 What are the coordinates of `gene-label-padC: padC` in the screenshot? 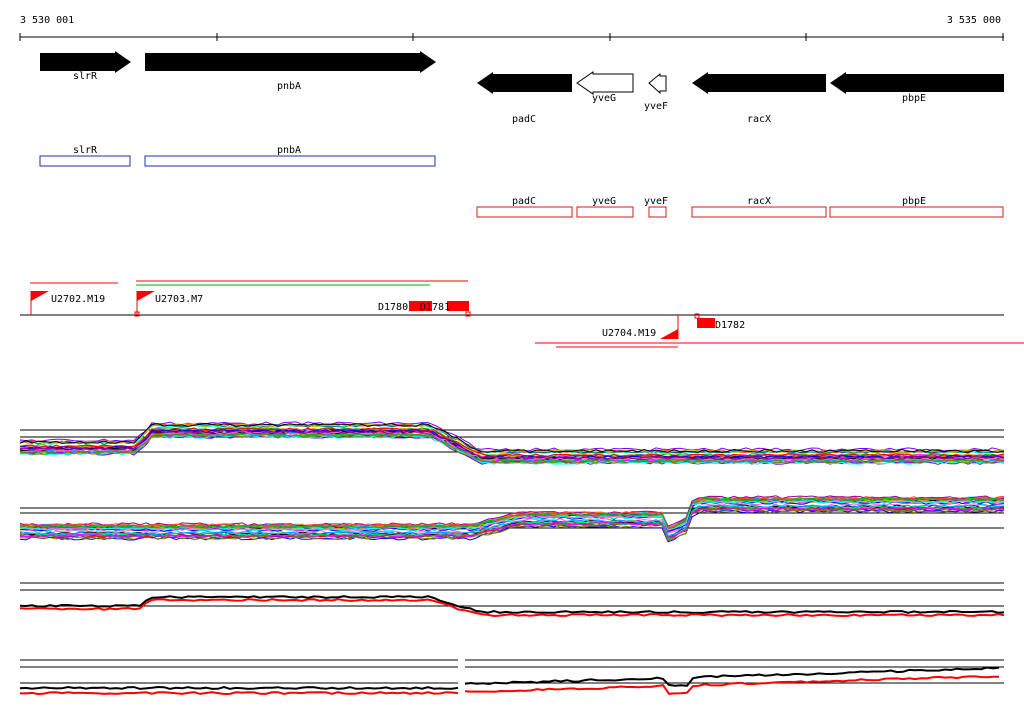 It's located at (524, 119).